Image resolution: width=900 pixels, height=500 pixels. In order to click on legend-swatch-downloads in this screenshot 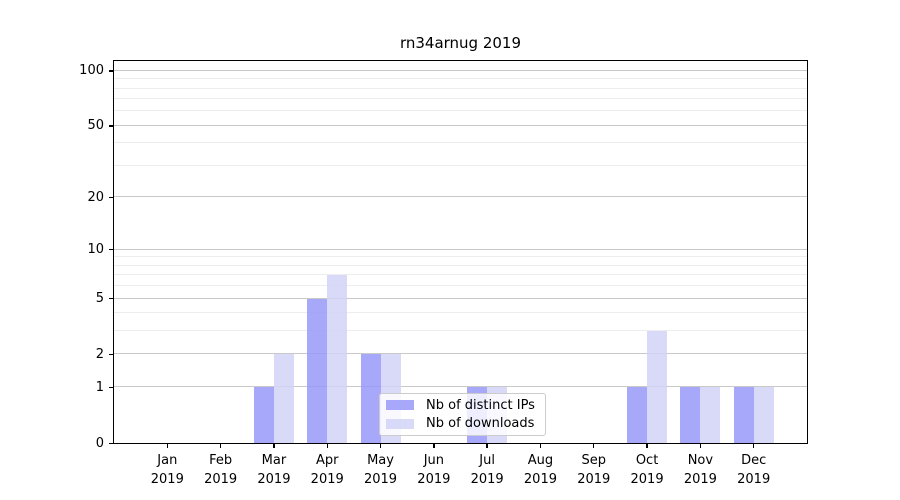, I will do `click(400, 423)`.